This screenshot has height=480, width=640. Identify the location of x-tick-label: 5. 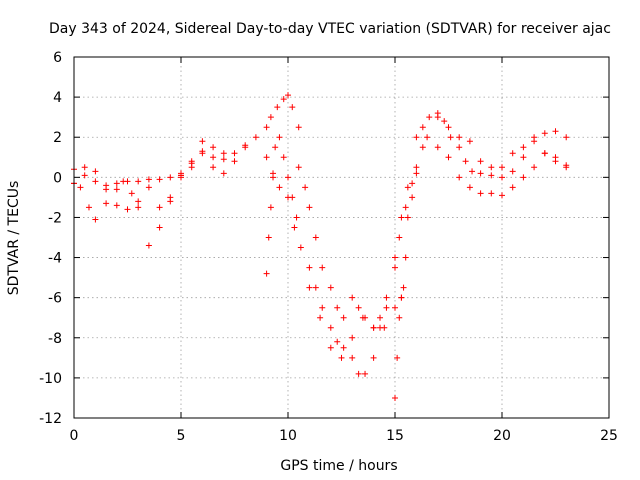
(181, 436).